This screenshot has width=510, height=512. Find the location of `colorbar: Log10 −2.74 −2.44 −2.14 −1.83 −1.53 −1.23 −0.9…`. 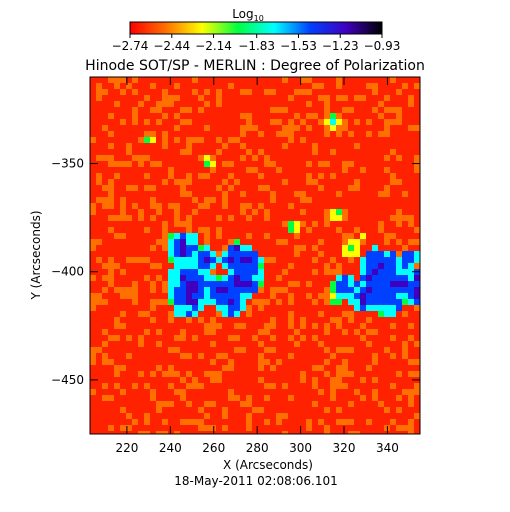

colorbar: Log10 −2.74 −2.44 −2.14 −1.83 −1.53 −1.23 −0.9… is located at coordinates (256, 30).